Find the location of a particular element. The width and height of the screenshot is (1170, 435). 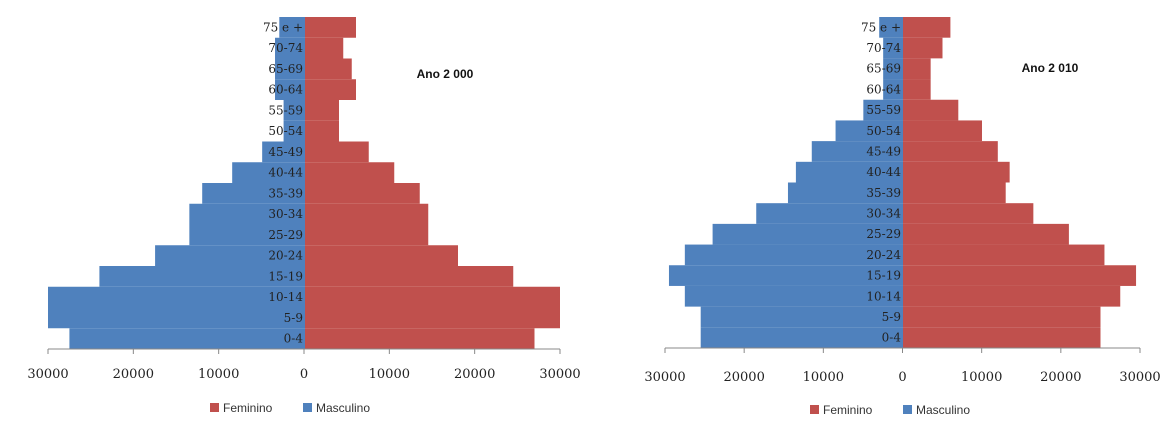

age-label: 50-54 is located at coordinates (883, 131).